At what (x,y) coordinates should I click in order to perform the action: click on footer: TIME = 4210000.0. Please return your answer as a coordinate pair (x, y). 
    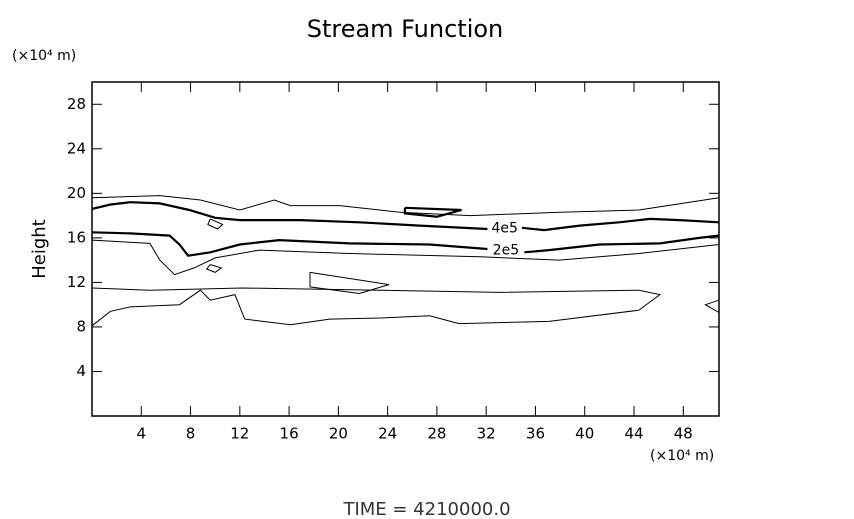
    Looking at the image, I should click on (426, 509).